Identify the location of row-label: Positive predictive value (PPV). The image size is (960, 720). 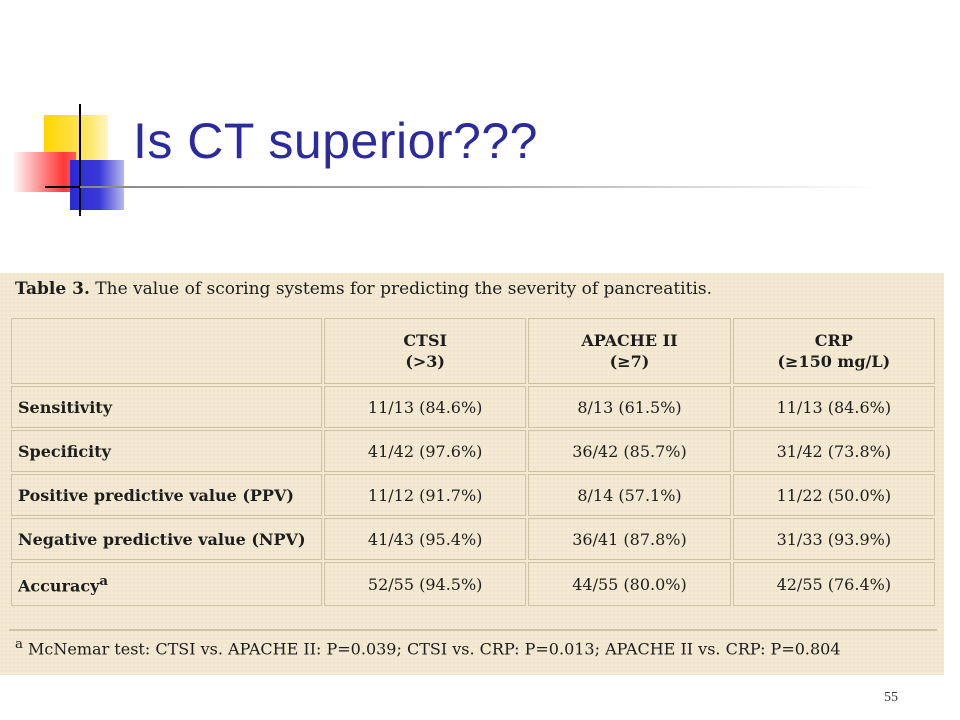
(166, 495).